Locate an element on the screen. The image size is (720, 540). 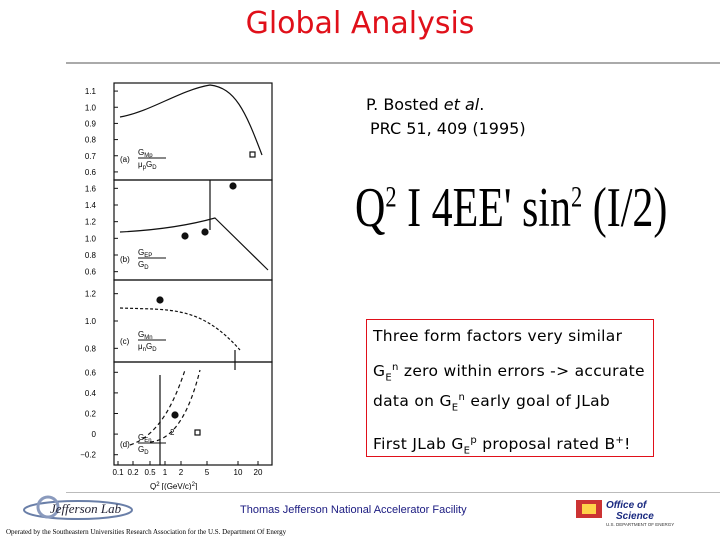
base: μ is located at coordinates (140, 346).